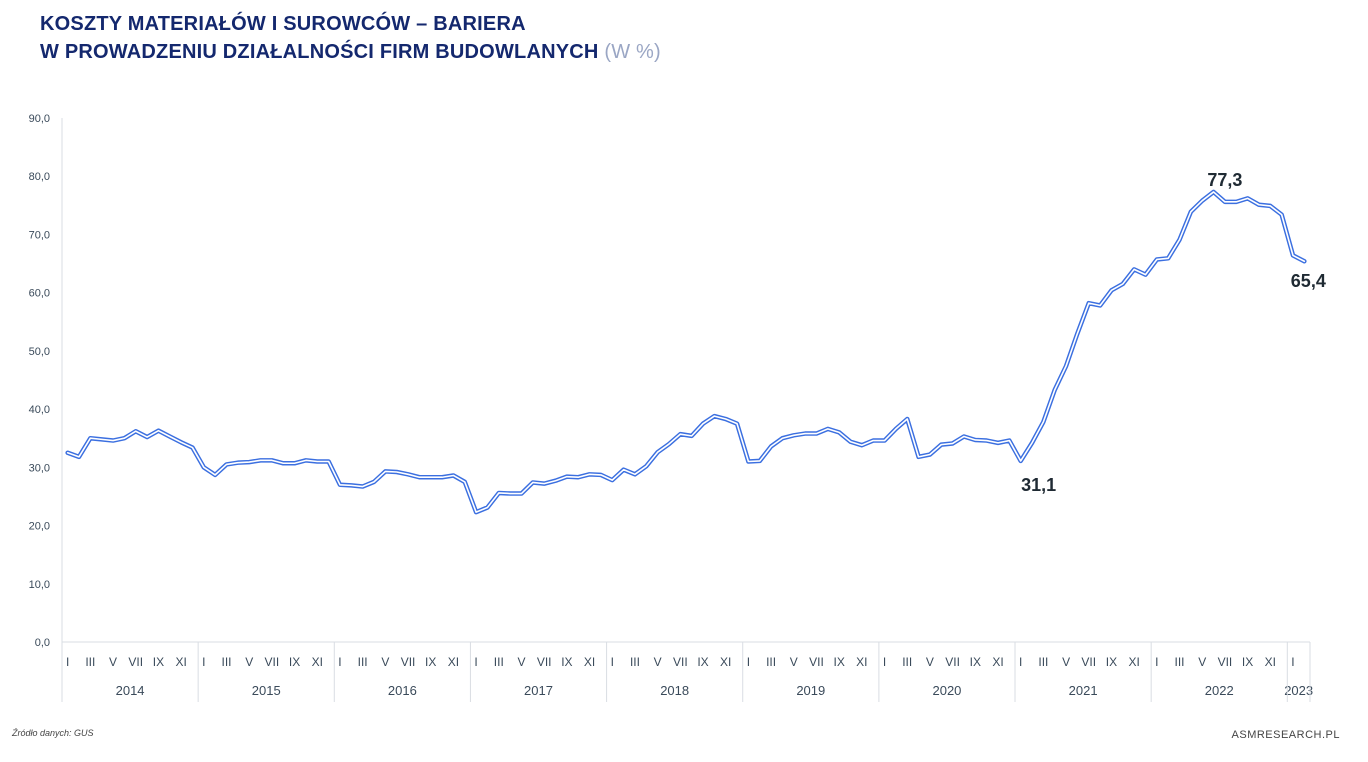 The height and width of the screenshot is (762, 1368). What do you see at coordinates (283, 24) in the screenshot?
I see `chart-title-line-1: KOSZTY MATERIAŁÓW I SUROWCÓW – BARIERA` at bounding box center [283, 24].